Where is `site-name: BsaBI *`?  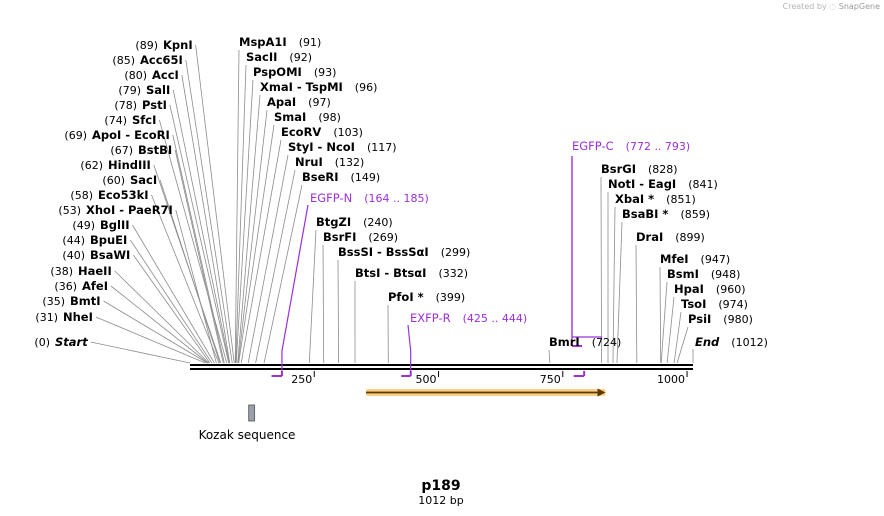 site-name: BsaBI * is located at coordinates (645, 214).